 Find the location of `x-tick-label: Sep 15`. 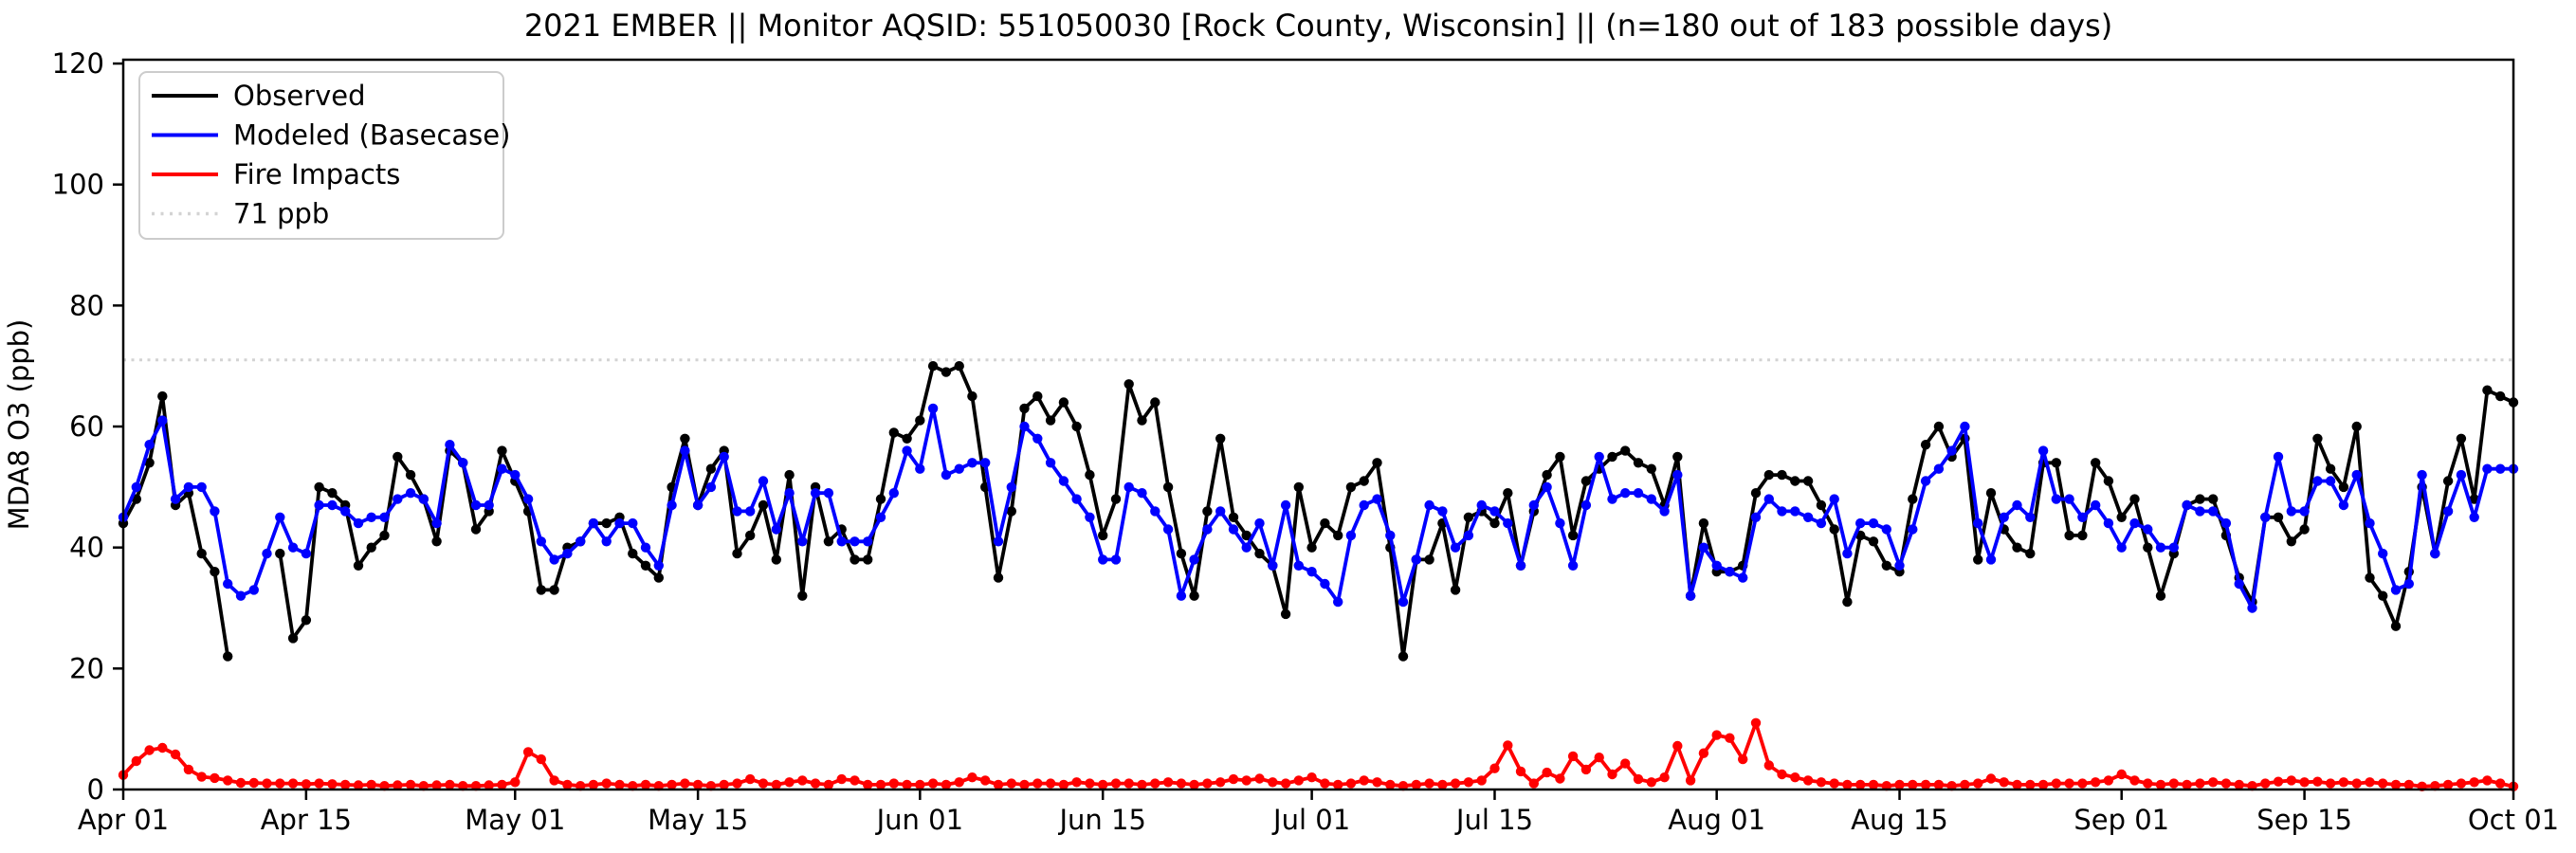

x-tick-label: Sep 15 is located at coordinates (2304, 820).